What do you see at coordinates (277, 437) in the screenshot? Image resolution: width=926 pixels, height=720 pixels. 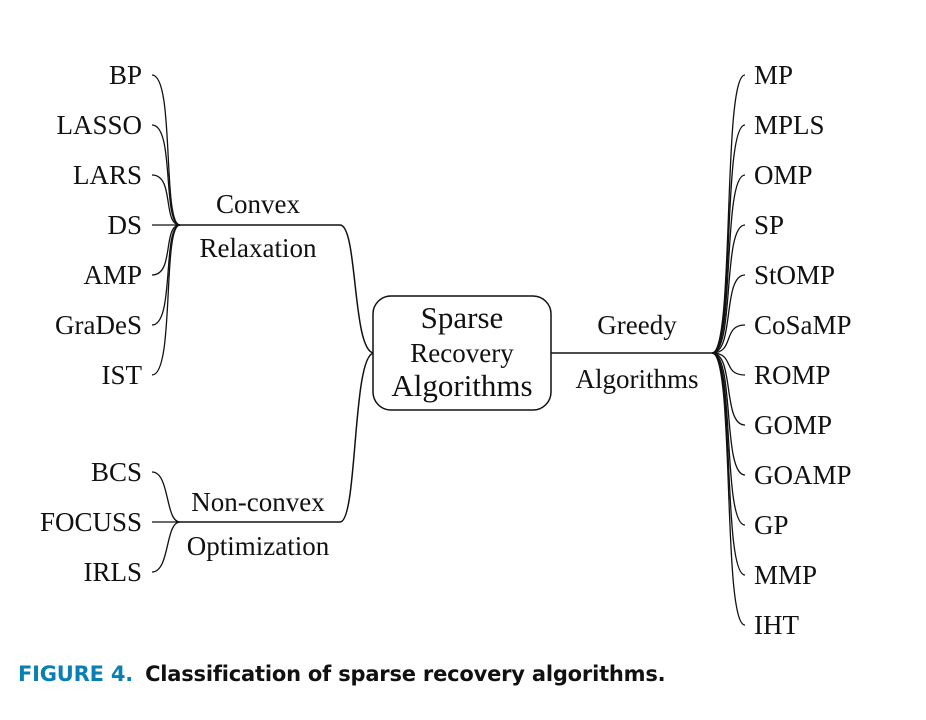 I see `nonconvex-branch-connector` at bounding box center [277, 437].